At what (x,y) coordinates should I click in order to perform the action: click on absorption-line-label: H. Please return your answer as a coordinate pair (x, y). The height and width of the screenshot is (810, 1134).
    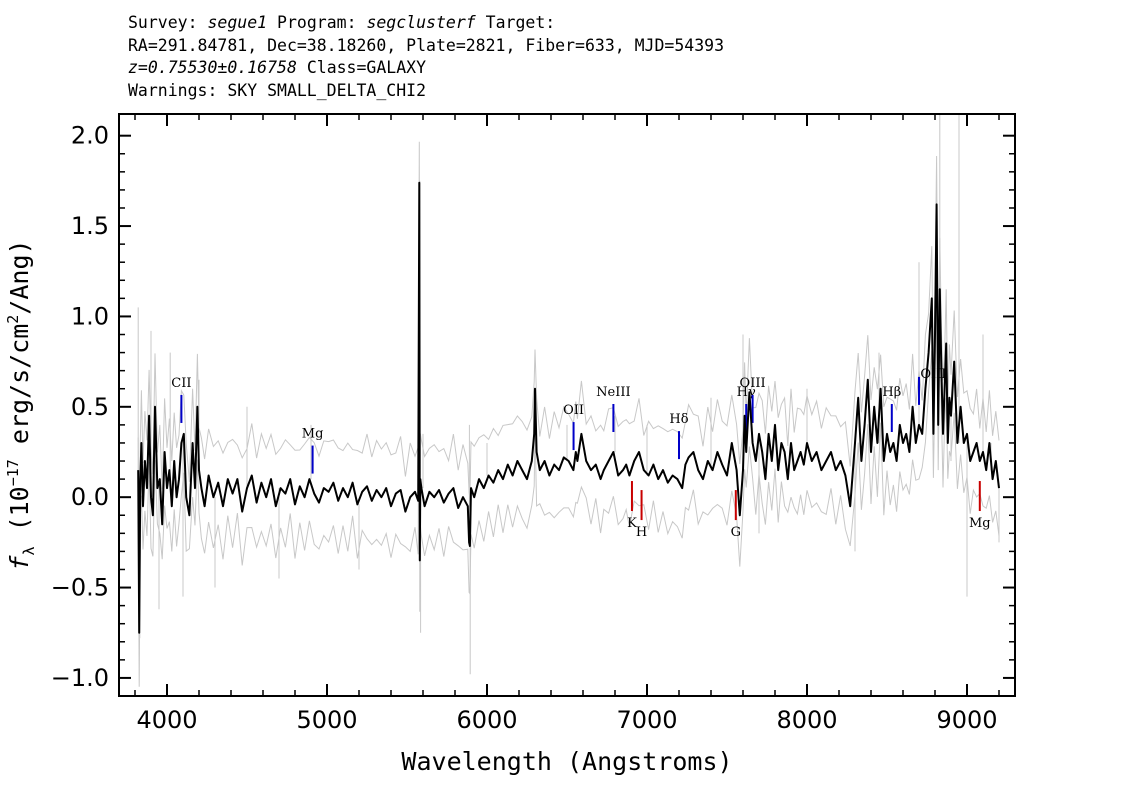
    Looking at the image, I should click on (641, 532).